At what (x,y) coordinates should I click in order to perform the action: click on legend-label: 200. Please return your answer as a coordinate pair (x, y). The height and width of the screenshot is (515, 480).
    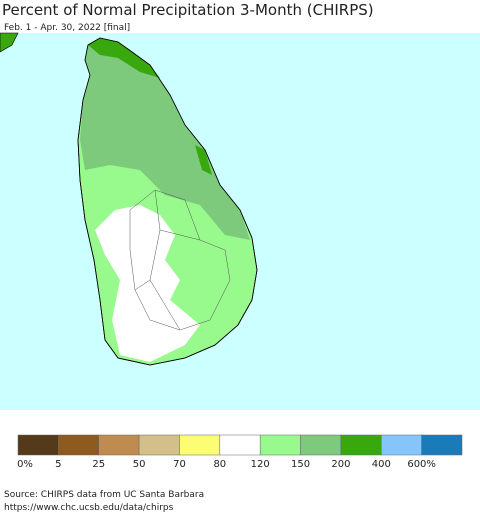
    Looking at the image, I should click on (340, 464).